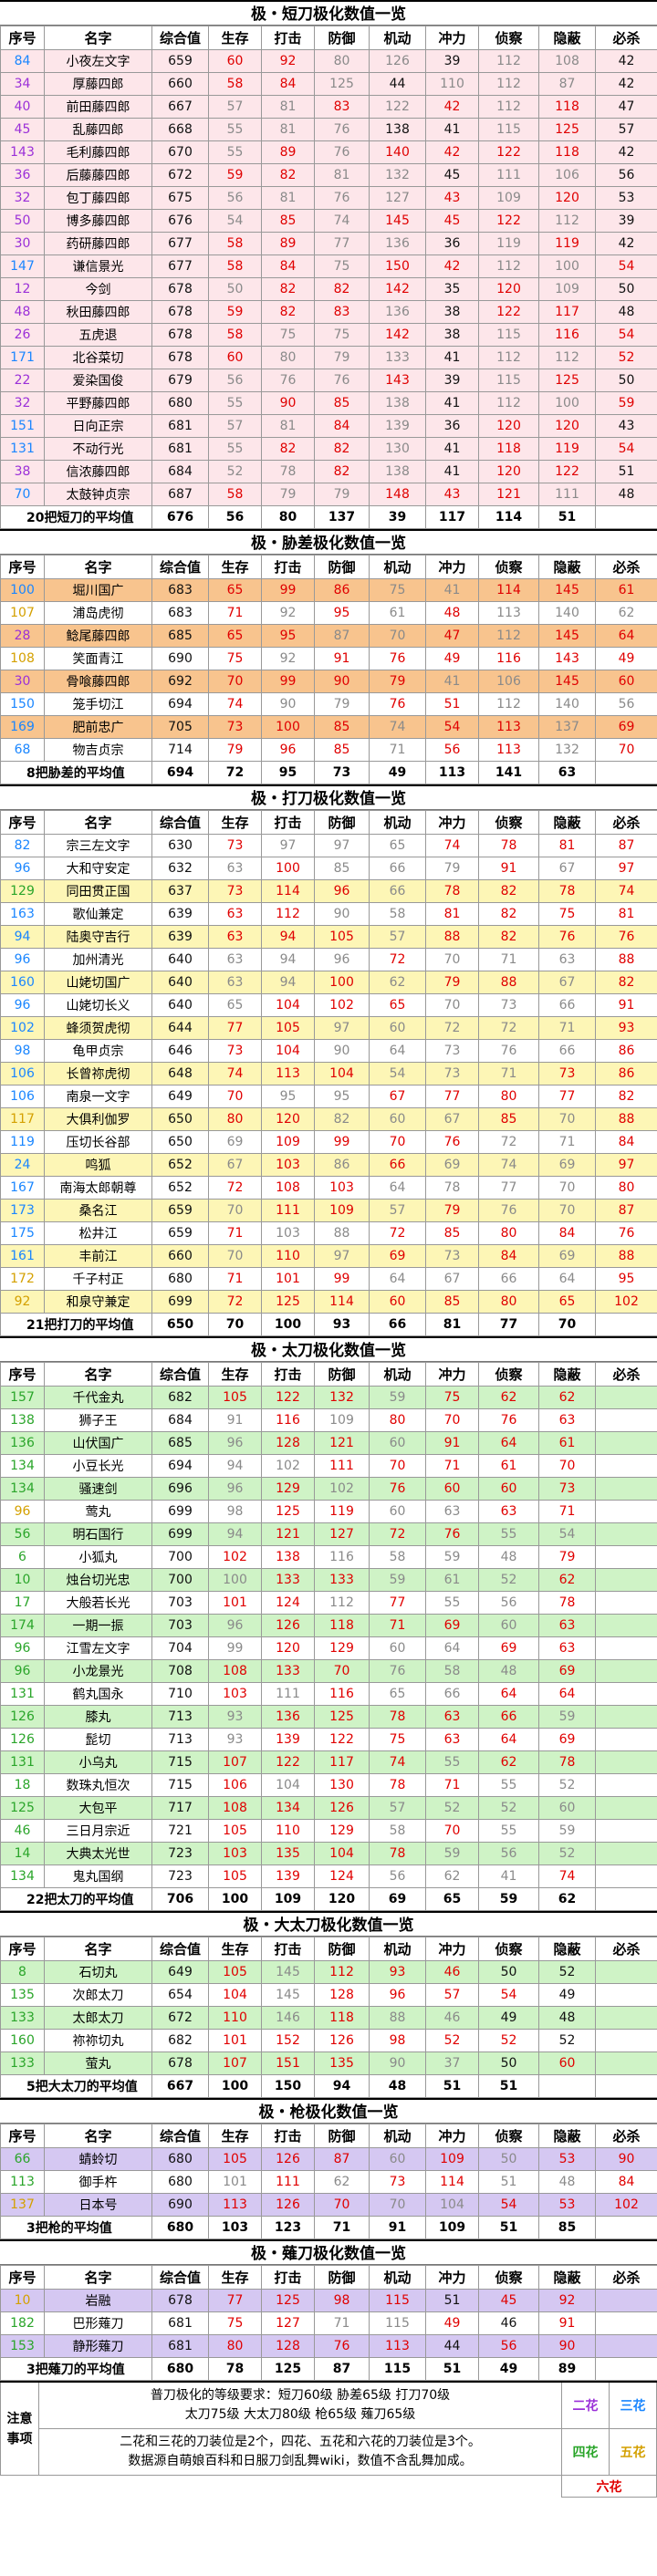 The image size is (657, 2576). What do you see at coordinates (328, 613) in the screenshot?
I see `table-row: 107 浦岛虎彻 683 71 92 95 61 48 113 140 62` at bounding box center [328, 613].